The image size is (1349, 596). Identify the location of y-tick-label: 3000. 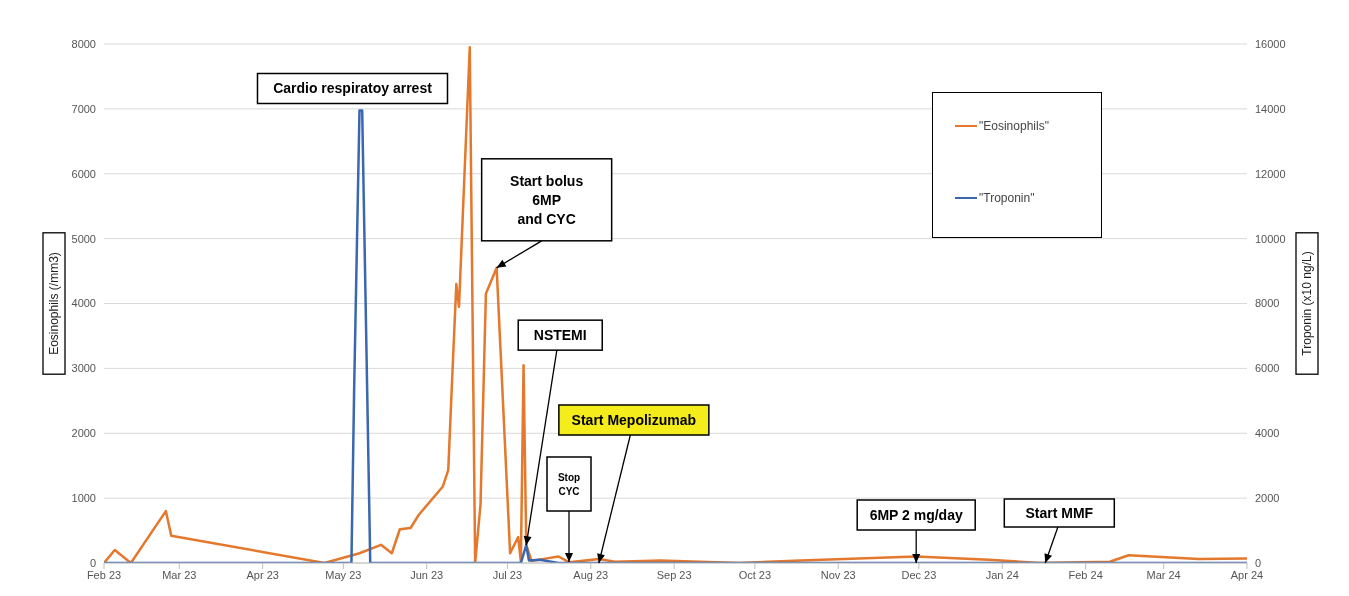
(83, 368).